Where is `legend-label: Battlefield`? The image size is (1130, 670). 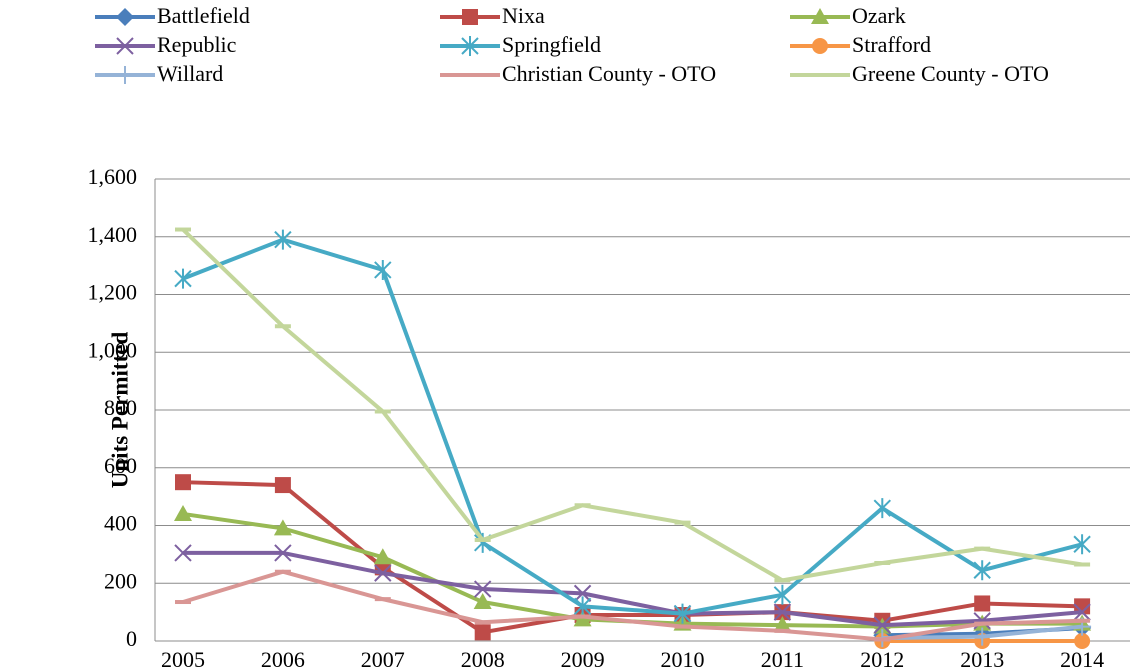 legend-label: Battlefield is located at coordinates (203, 15).